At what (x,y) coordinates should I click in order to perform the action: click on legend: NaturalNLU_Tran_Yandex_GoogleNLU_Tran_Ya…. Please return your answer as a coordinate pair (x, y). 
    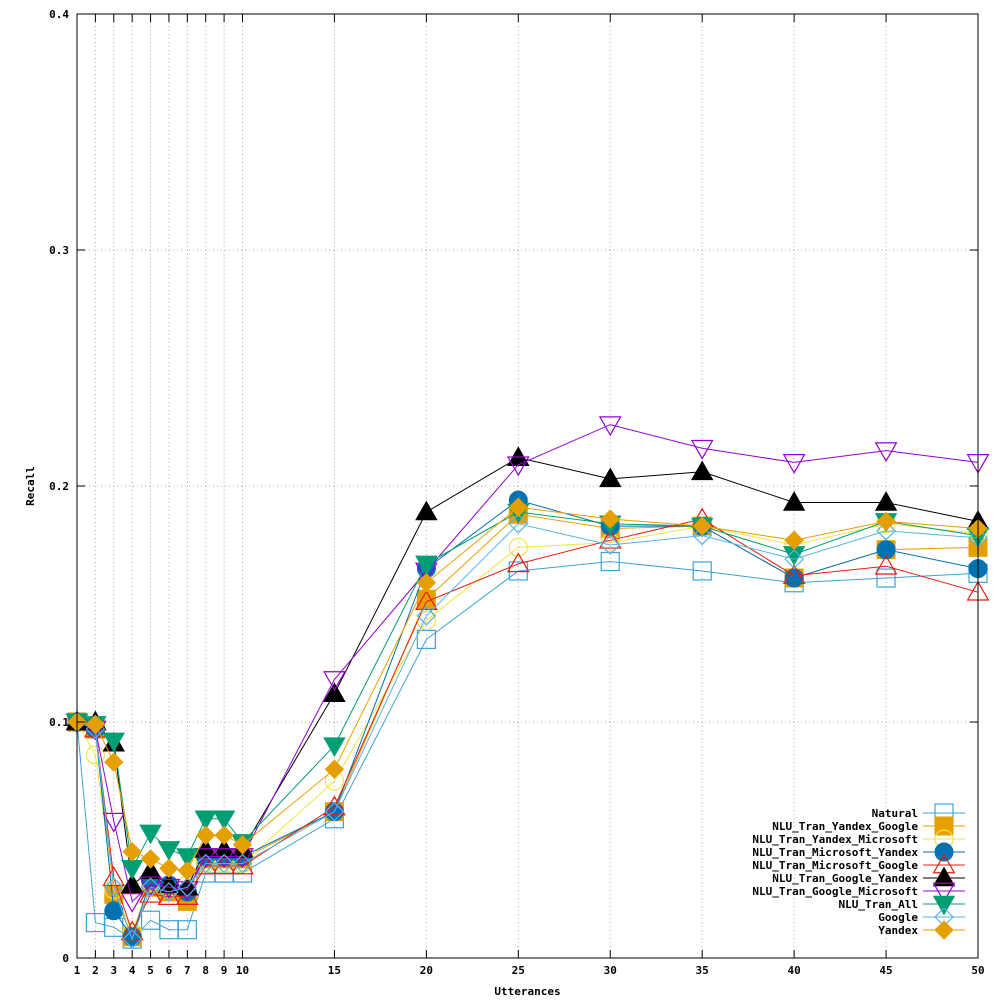
    Looking at the image, I should click on (858, 871).